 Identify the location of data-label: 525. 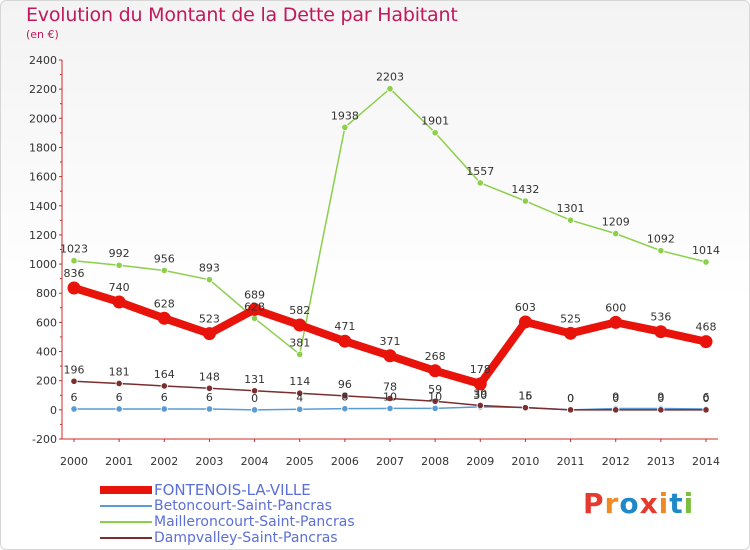
(570, 318).